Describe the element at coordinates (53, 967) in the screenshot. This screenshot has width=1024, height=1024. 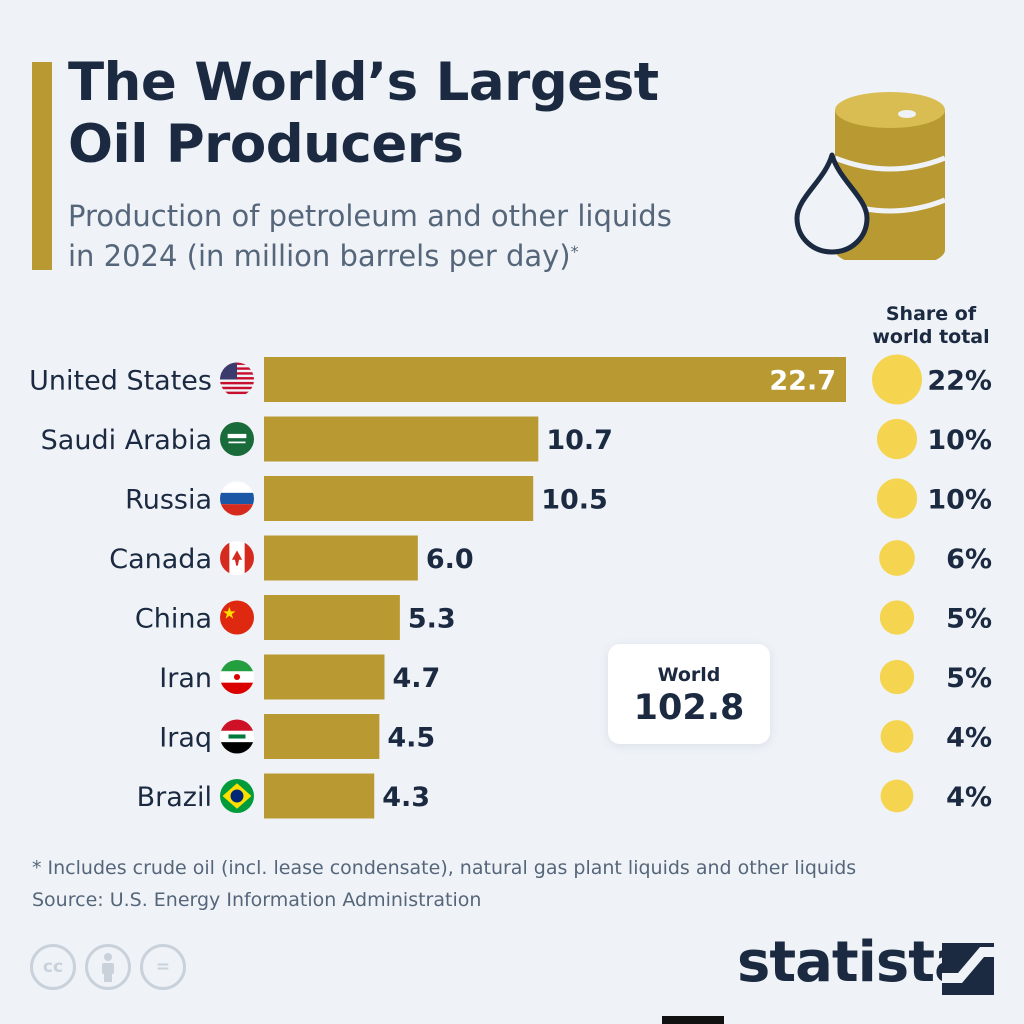
I see `cc-icon: cc` at that location.